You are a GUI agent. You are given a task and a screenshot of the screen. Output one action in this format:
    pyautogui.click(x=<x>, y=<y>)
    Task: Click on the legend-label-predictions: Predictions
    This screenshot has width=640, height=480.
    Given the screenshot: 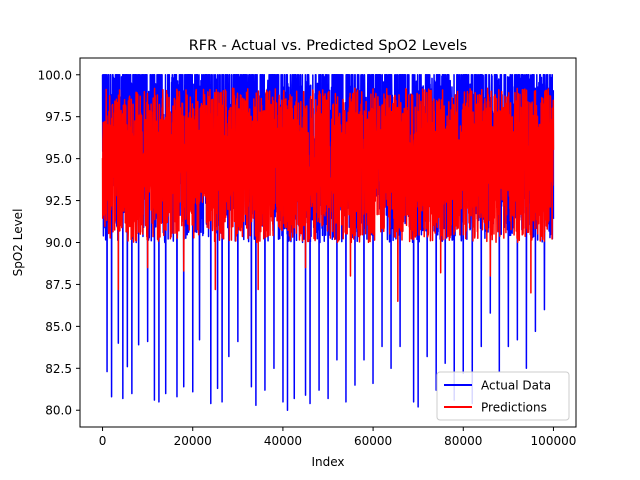 What is the action you would take?
    pyautogui.click(x=514, y=408)
    